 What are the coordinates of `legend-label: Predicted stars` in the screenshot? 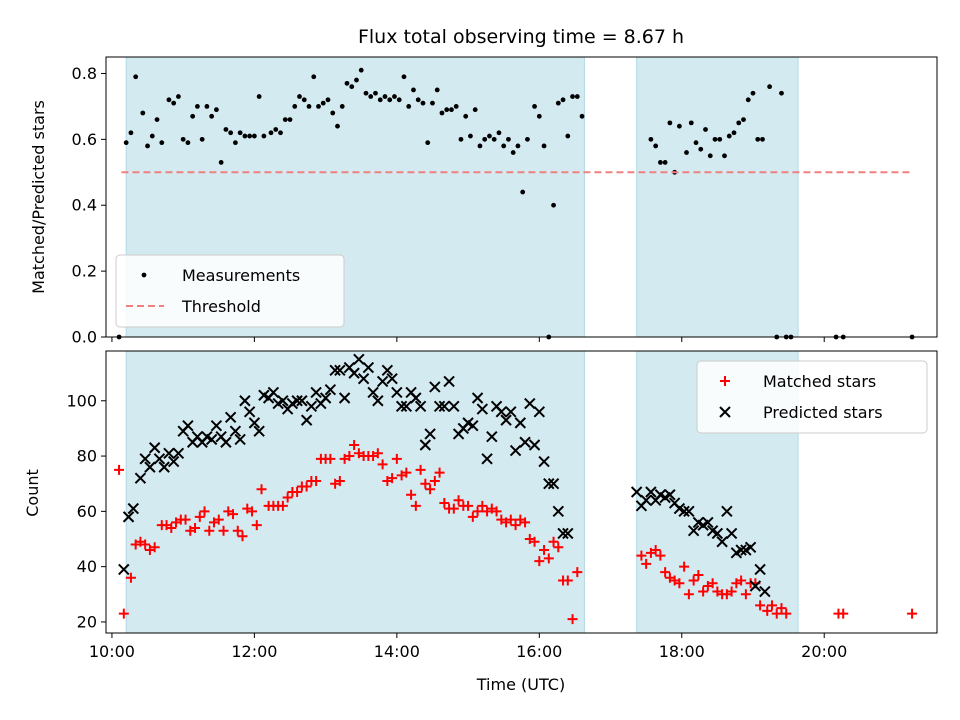 It's located at (823, 412).